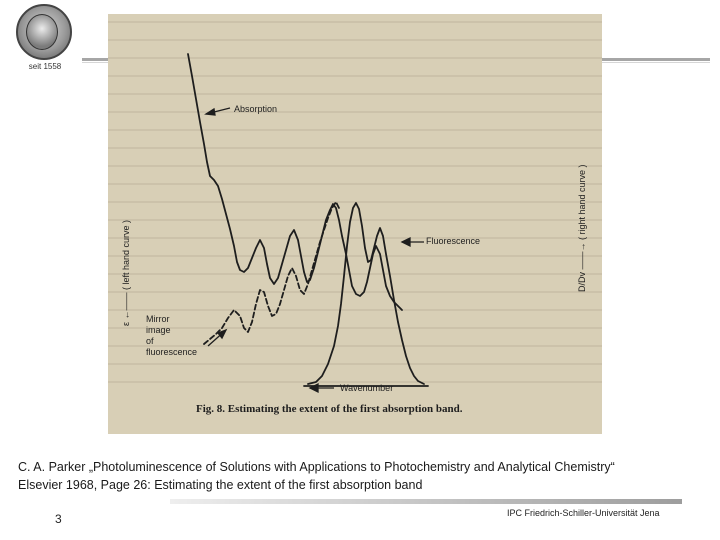 This screenshot has width=720, height=540. Describe the element at coordinates (426, 501) in the screenshot. I see `footer-rule` at that location.